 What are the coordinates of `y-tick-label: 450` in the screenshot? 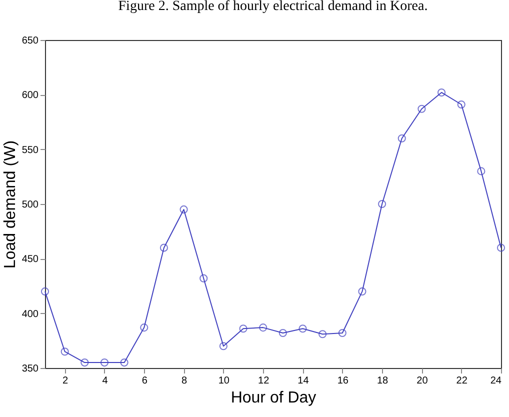 It's located at (30, 260).